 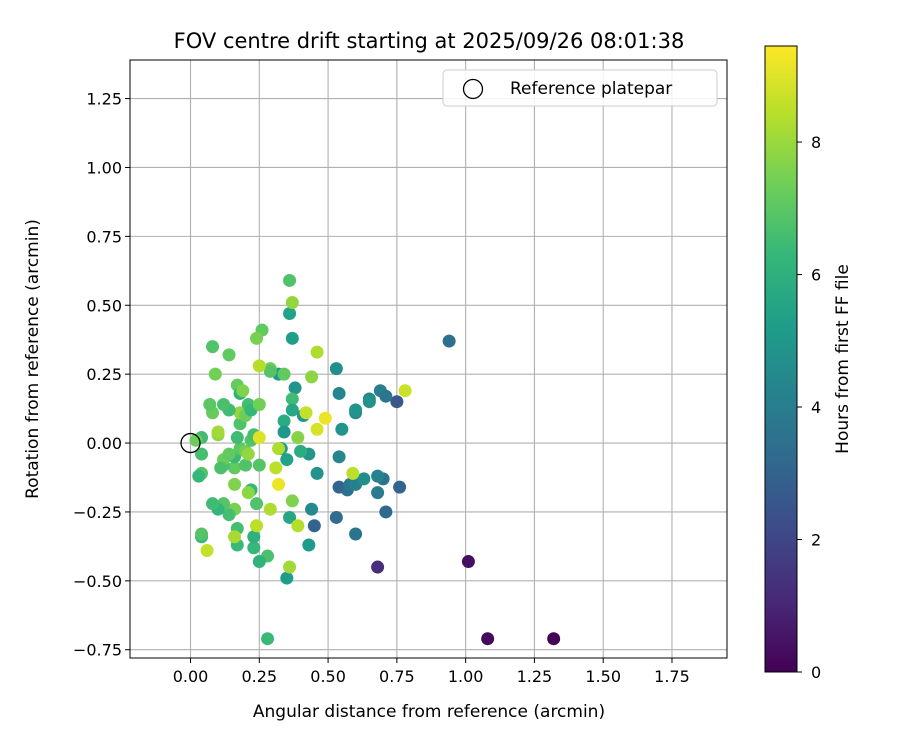 I want to click on colorbar-tick-label: 0, so click(x=816, y=672).